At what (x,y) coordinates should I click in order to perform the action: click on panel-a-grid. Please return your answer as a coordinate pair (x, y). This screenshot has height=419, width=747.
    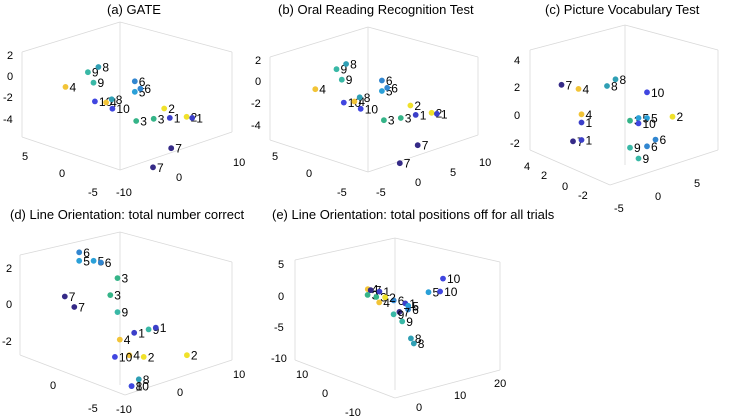
    Looking at the image, I should click on (127, 96).